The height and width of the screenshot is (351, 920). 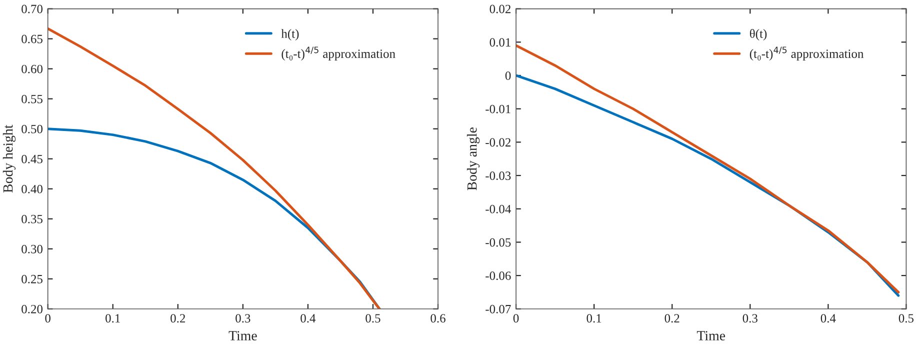 What do you see at coordinates (438, 318) in the screenshot?
I see `x-tick-label: 0.6` at bounding box center [438, 318].